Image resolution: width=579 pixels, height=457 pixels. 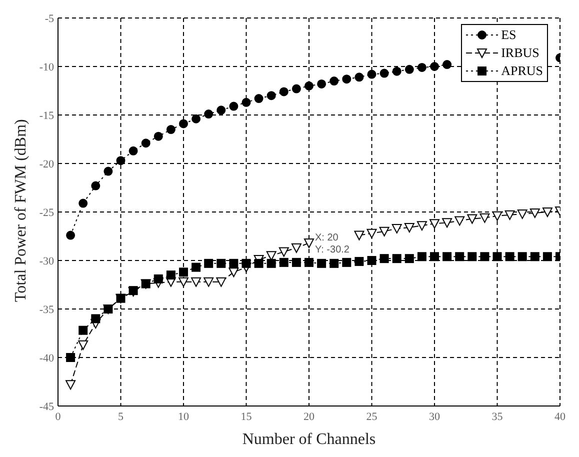 I want to click on y-tick-label: -10, so click(x=46, y=67).